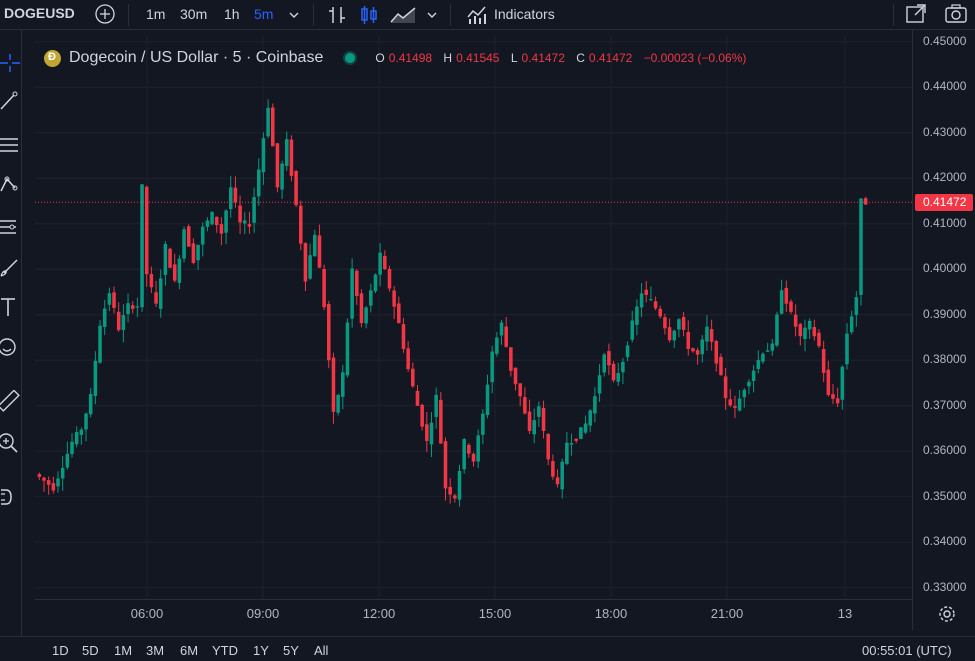  I want to click on range-6m: 6M, so click(189, 650).